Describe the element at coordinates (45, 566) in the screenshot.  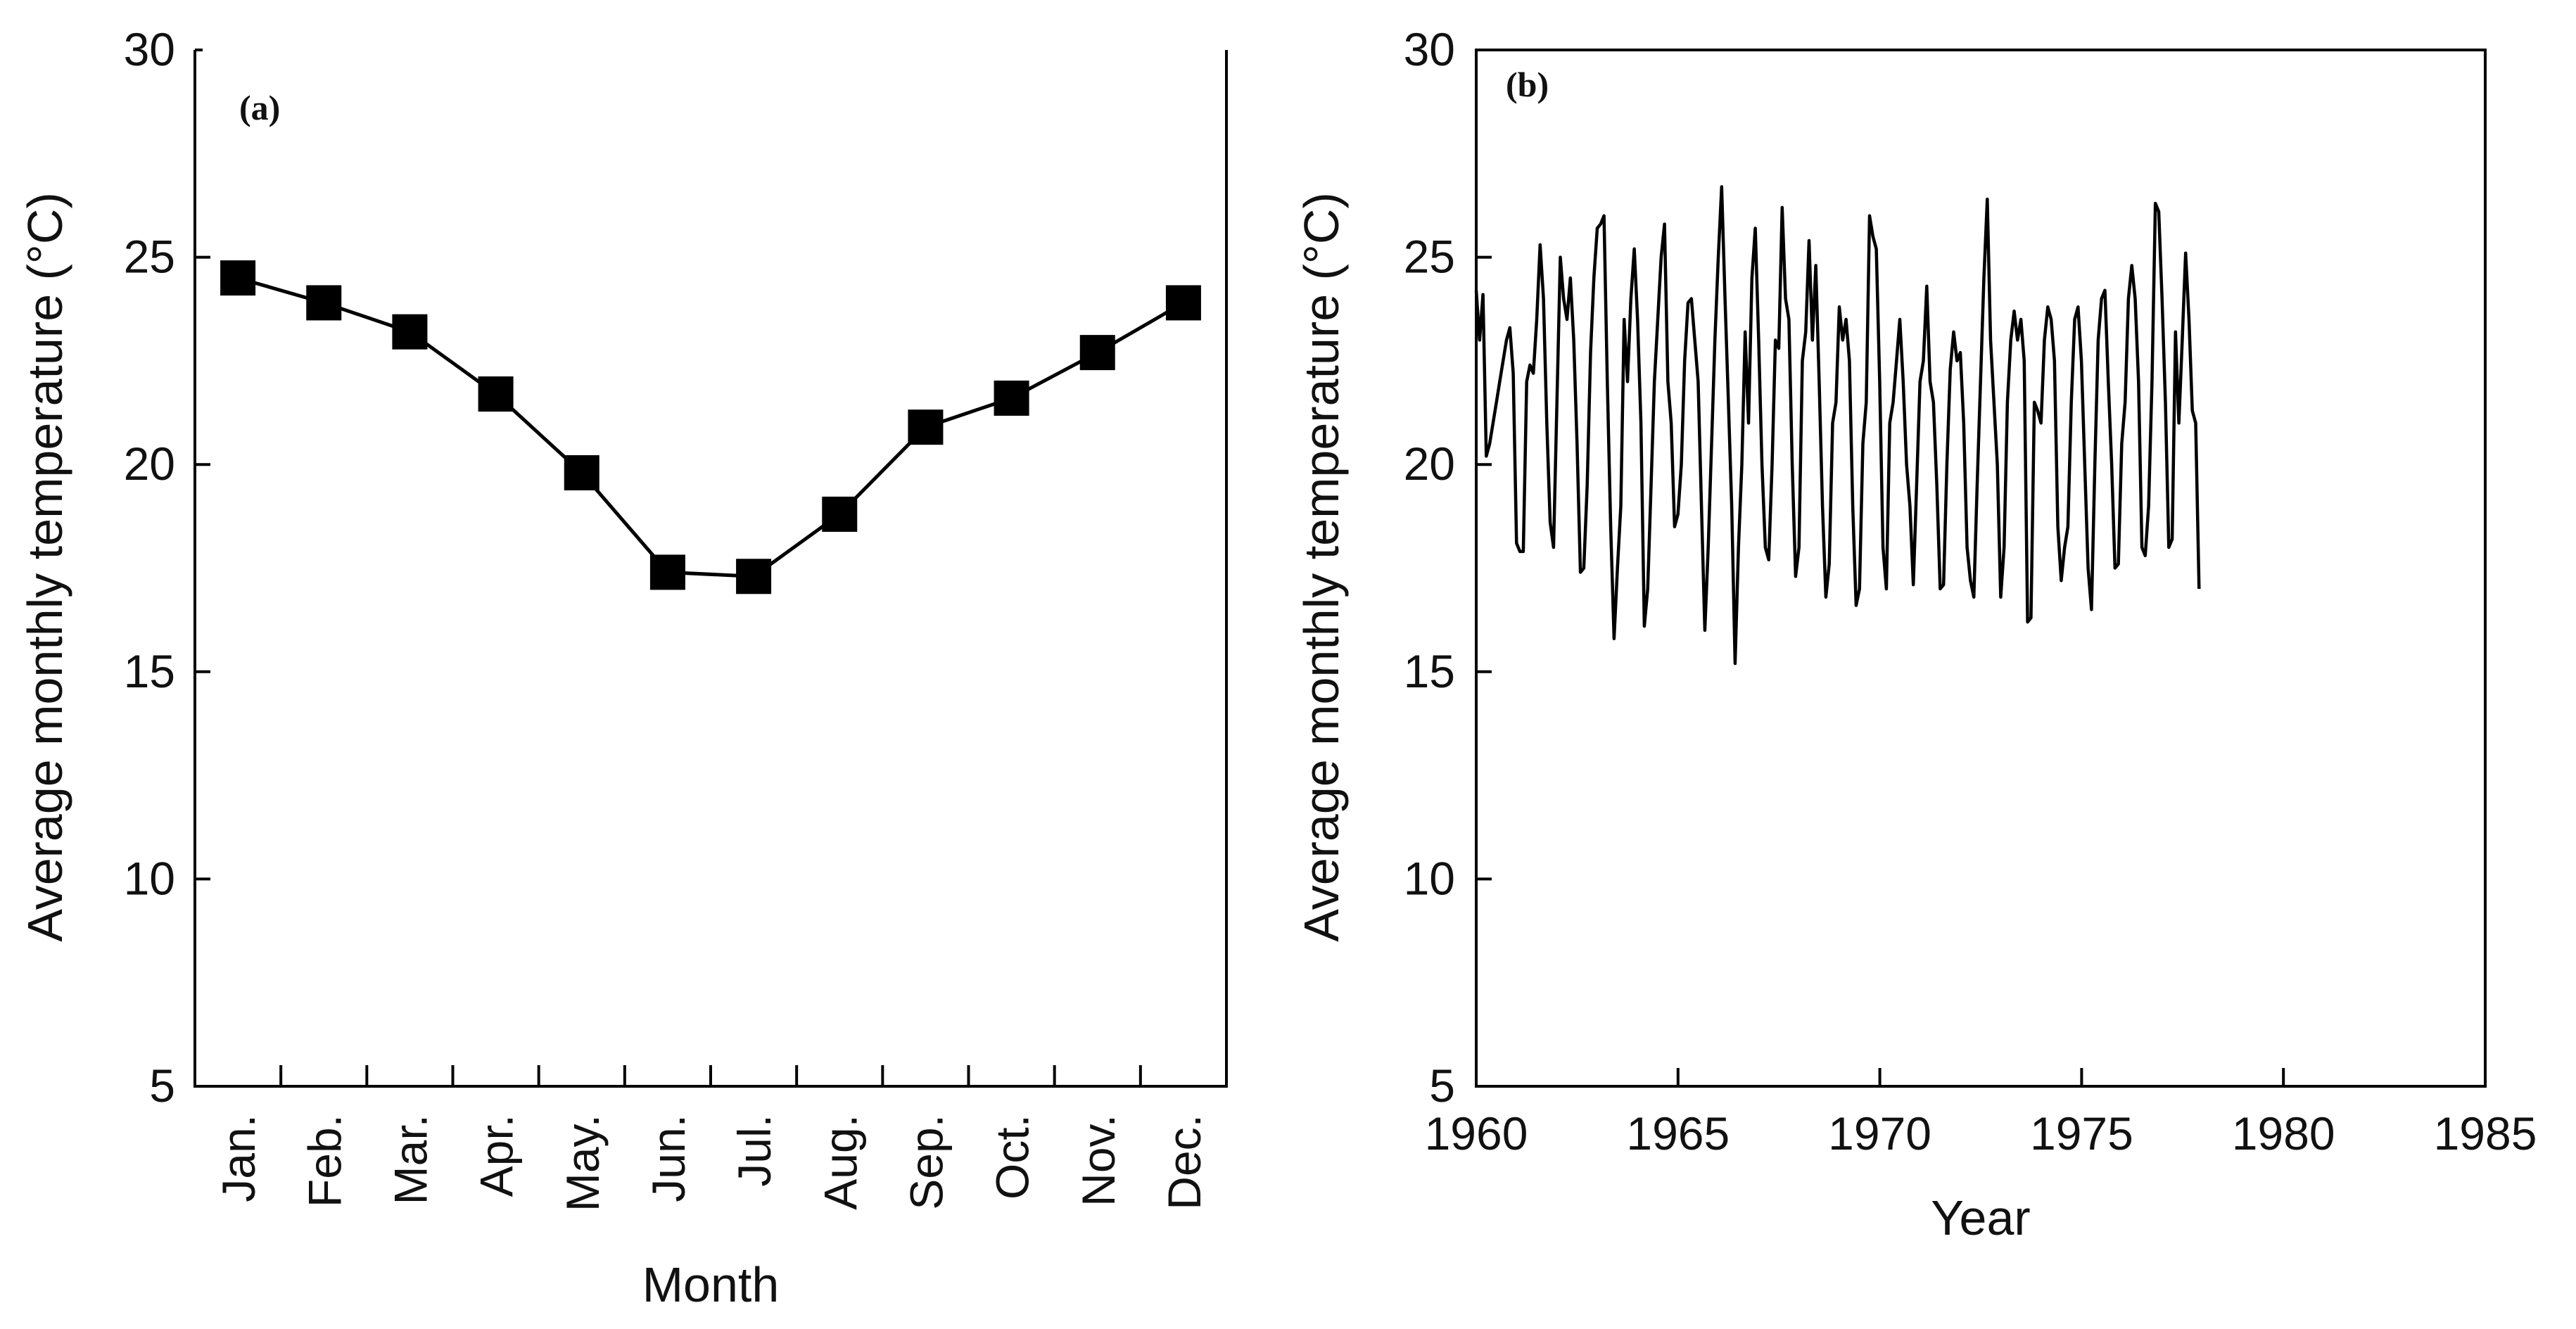
I see `y-axis-title-a: Average monthly temperature (°C)` at that location.